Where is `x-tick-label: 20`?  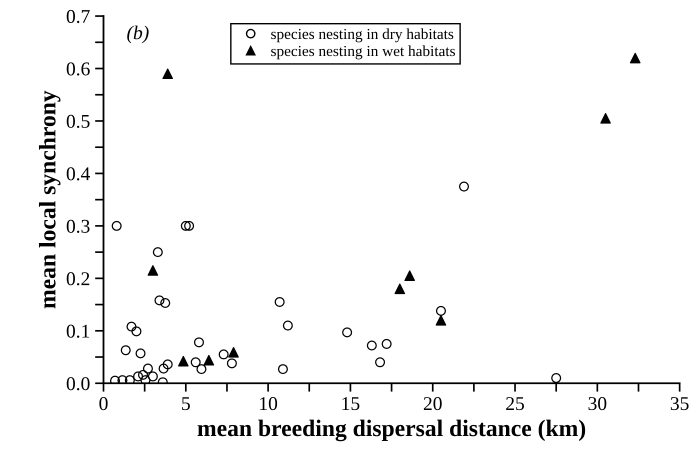 x-tick-label: 20 is located at coordinates (433, 403).